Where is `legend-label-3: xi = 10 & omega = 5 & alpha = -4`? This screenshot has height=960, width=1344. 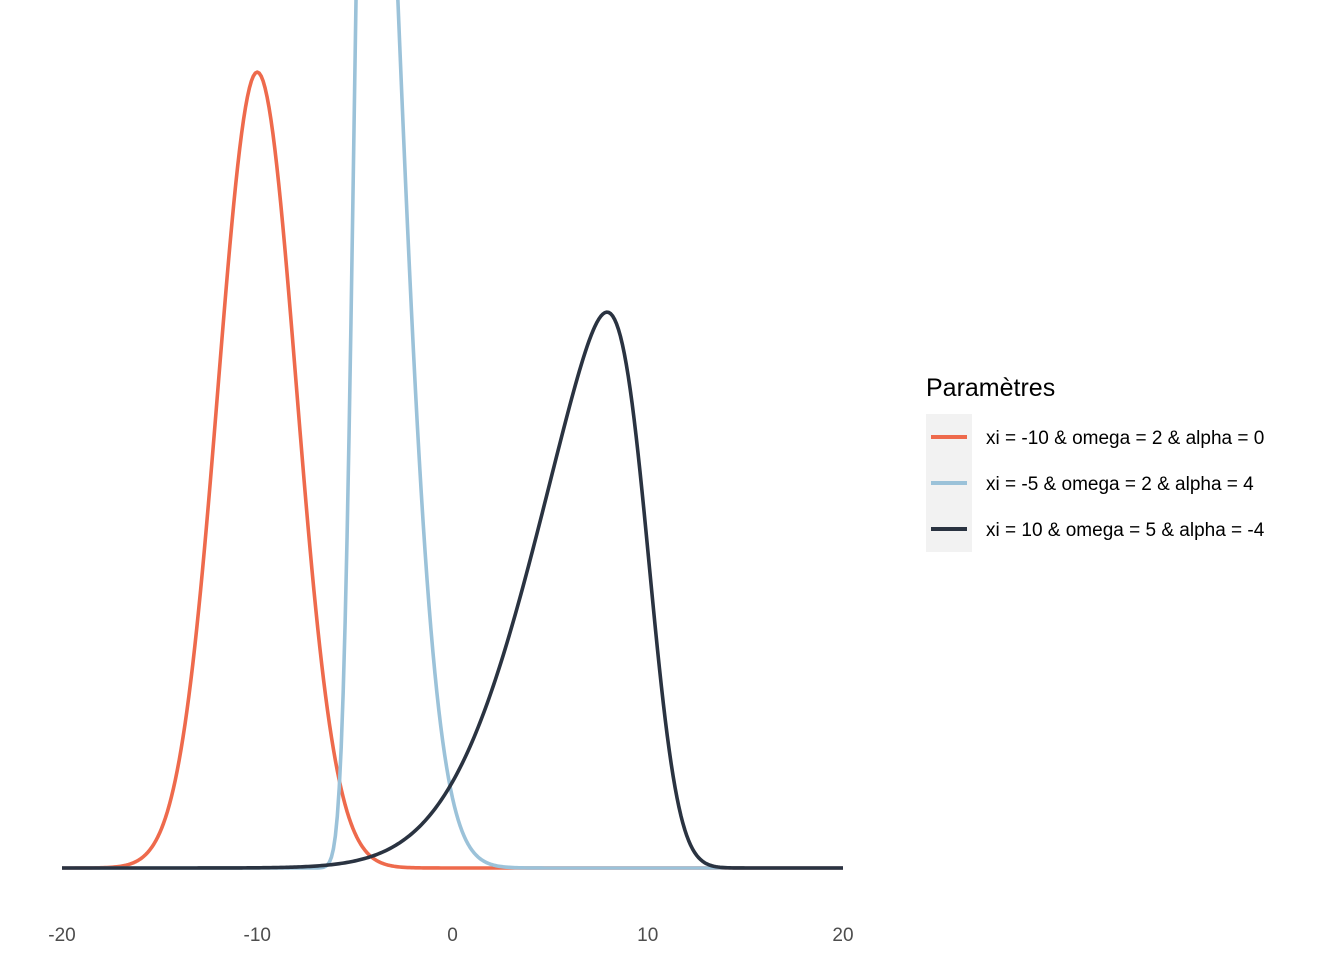 legend-label-3: xi = 10 & omega = 5 & alpha = -4 is located at coordinates (1125, 530).